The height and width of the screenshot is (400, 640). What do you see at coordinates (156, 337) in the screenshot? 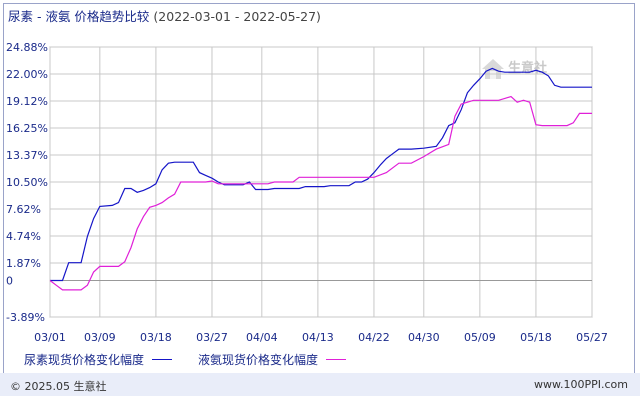
I see `x-tick-label: 03/18` at bounding box center [156, 337].